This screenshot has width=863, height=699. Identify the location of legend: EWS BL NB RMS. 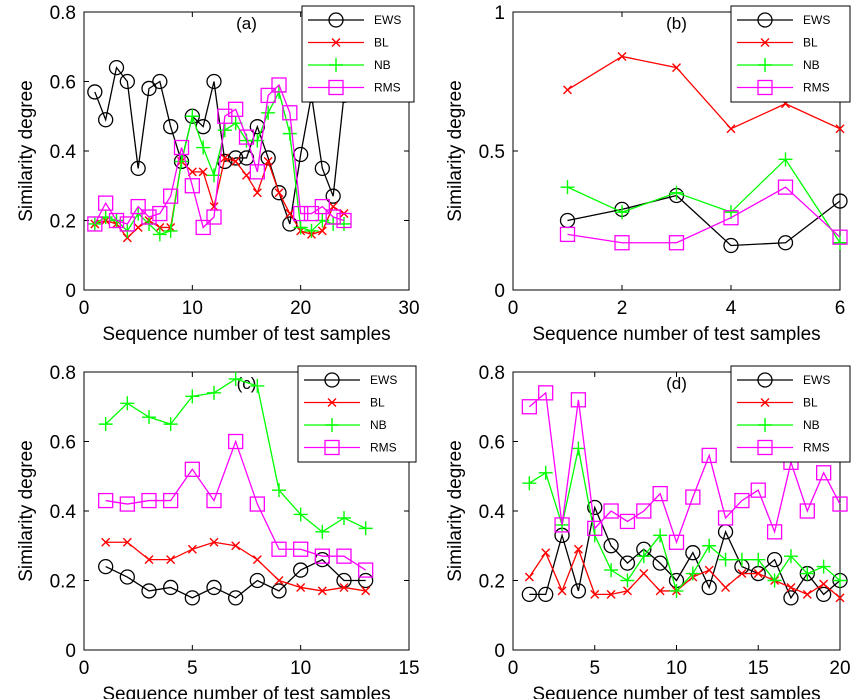
(790, 414).